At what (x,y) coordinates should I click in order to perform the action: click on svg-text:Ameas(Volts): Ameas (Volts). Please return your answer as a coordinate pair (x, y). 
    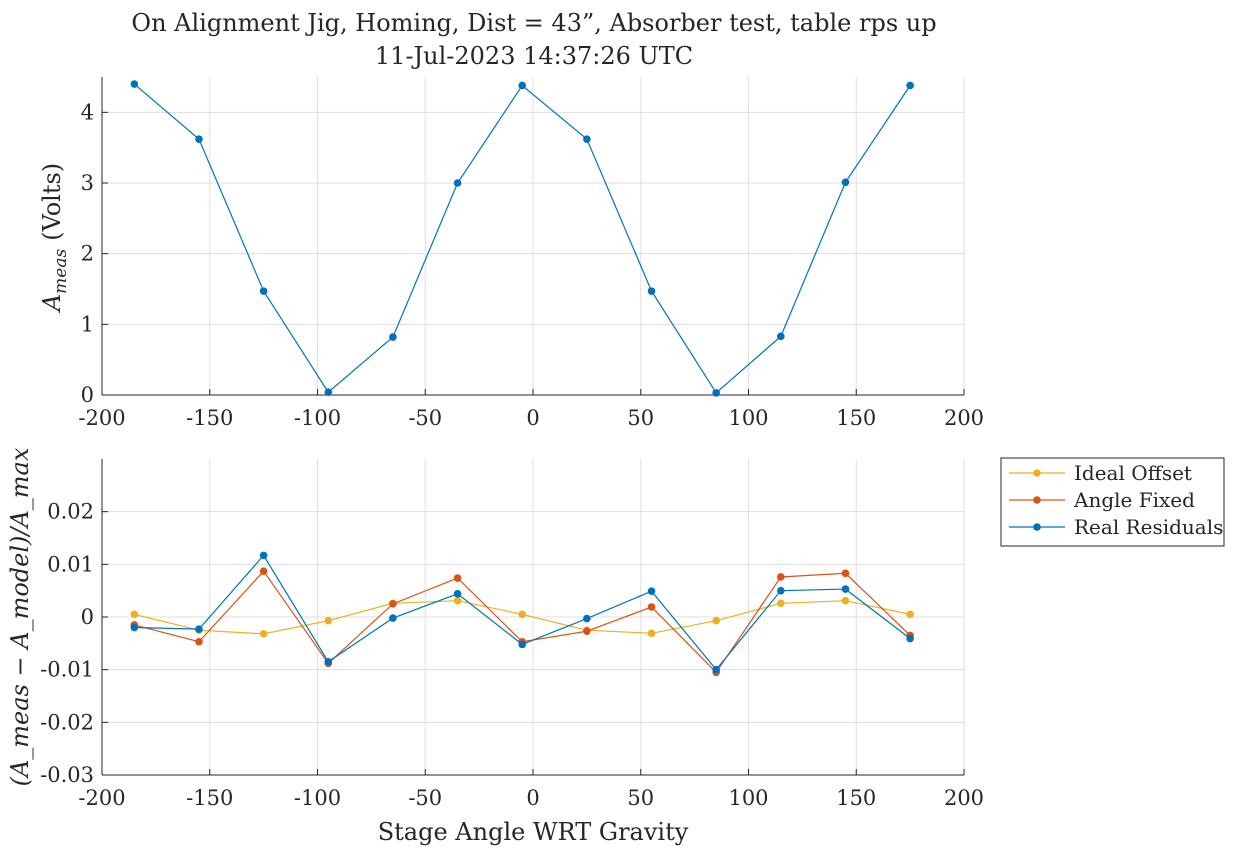
    Looking at the image, I should click on (54, 238).